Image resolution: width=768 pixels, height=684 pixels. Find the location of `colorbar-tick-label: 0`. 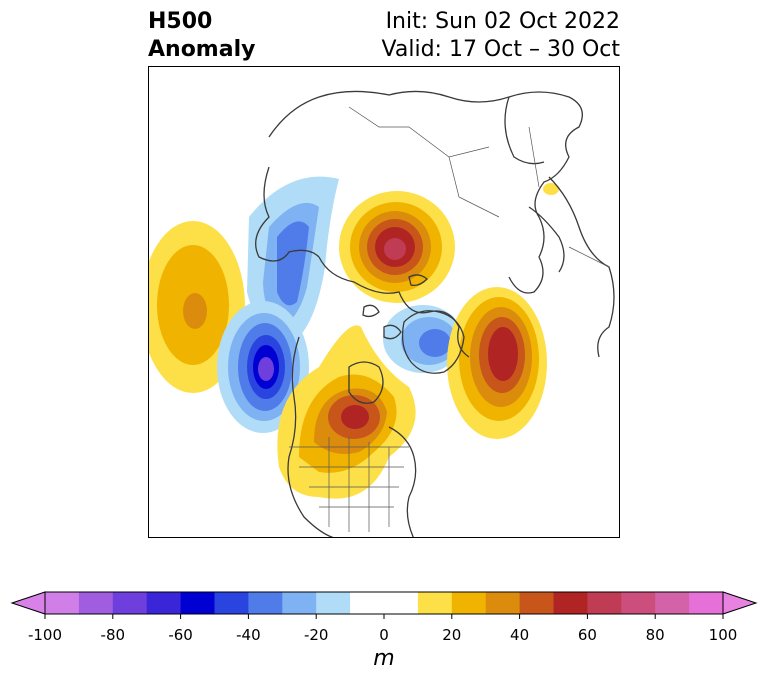

colorbar-tick-label: 0 is located at coordinates (384, 635).